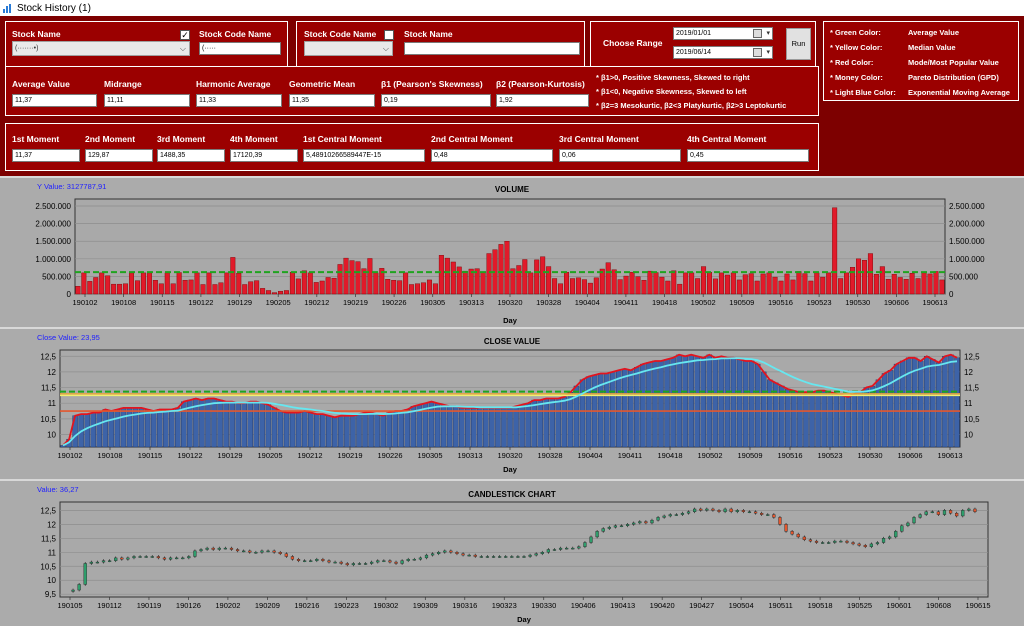 The image size is (1024, 626). What do you see at coordinates (959, 92) in the screenshot?
I see `legend-value: Exponential Moving Average` at bounding box center [959, 92].